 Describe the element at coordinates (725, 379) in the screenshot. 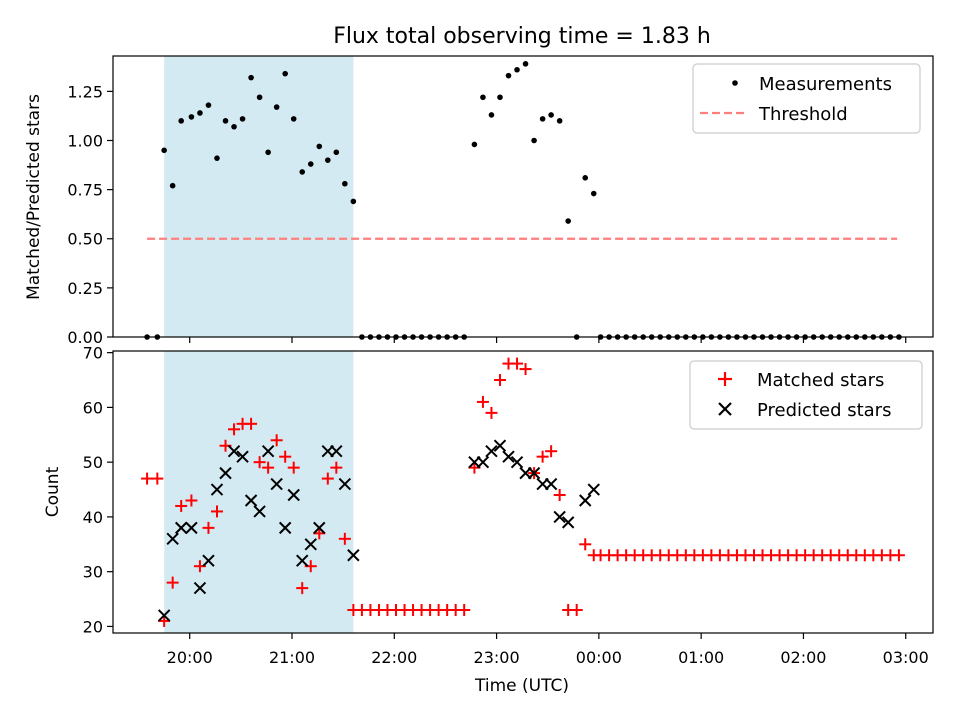

I see `matched-stars-legend-marker` at that location.